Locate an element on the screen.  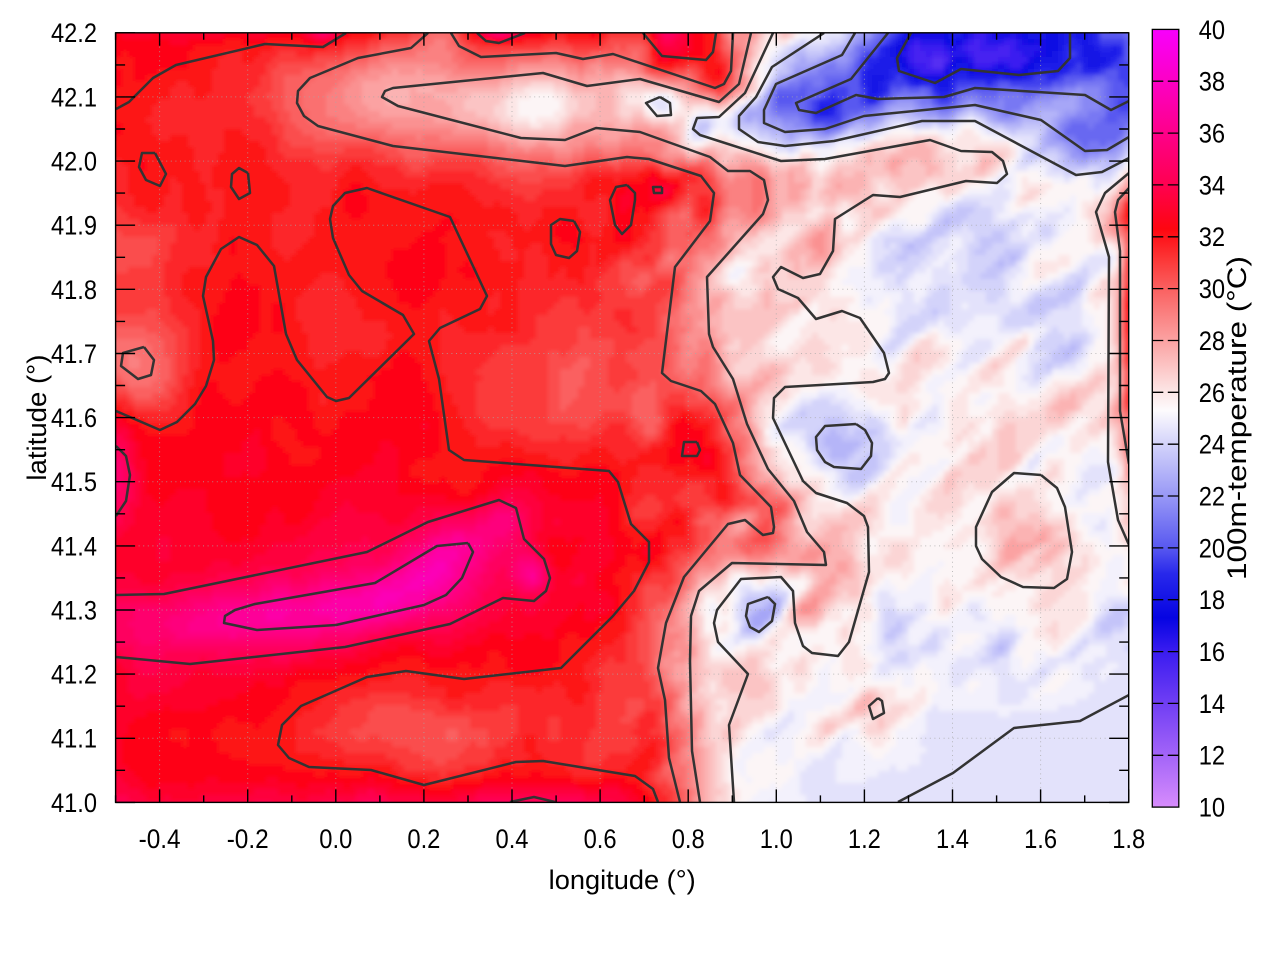
svg-text: 10 is located at coordinates (1212, 808).